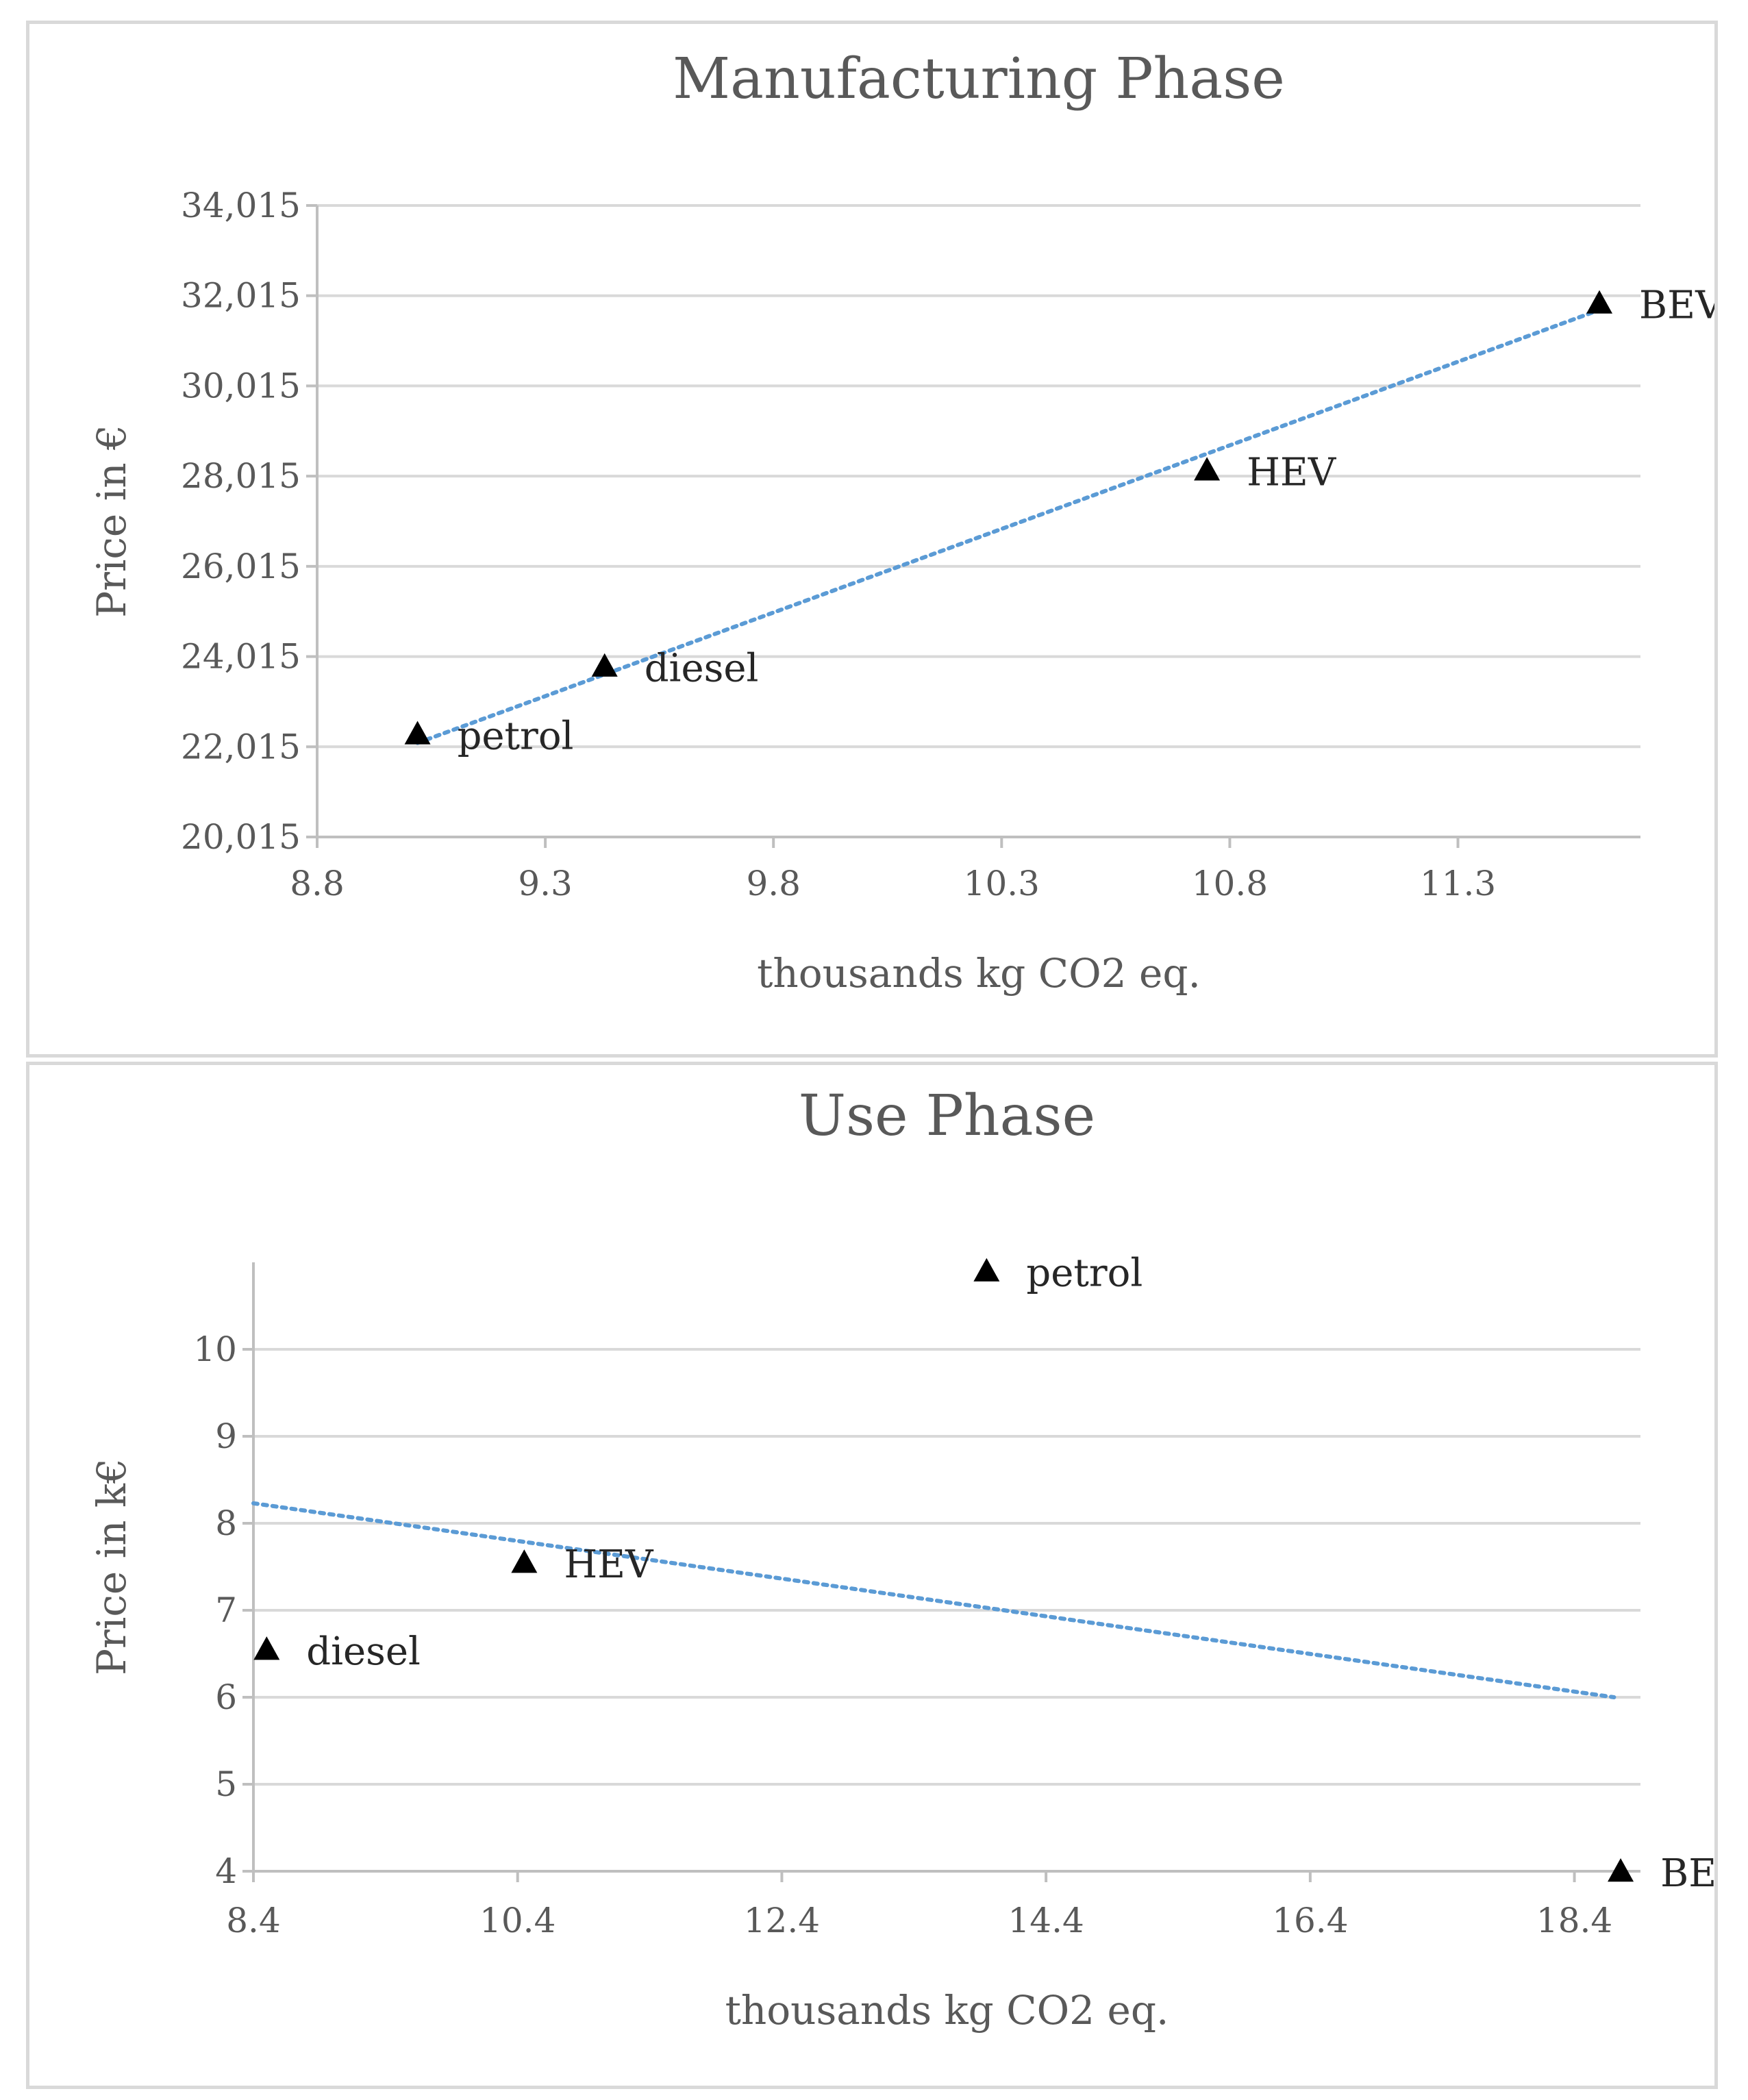 Image resolution: width=1748 pixels, height=2100 pixels. I want to click on y-tick-label: 32,015, so click(241, 296).